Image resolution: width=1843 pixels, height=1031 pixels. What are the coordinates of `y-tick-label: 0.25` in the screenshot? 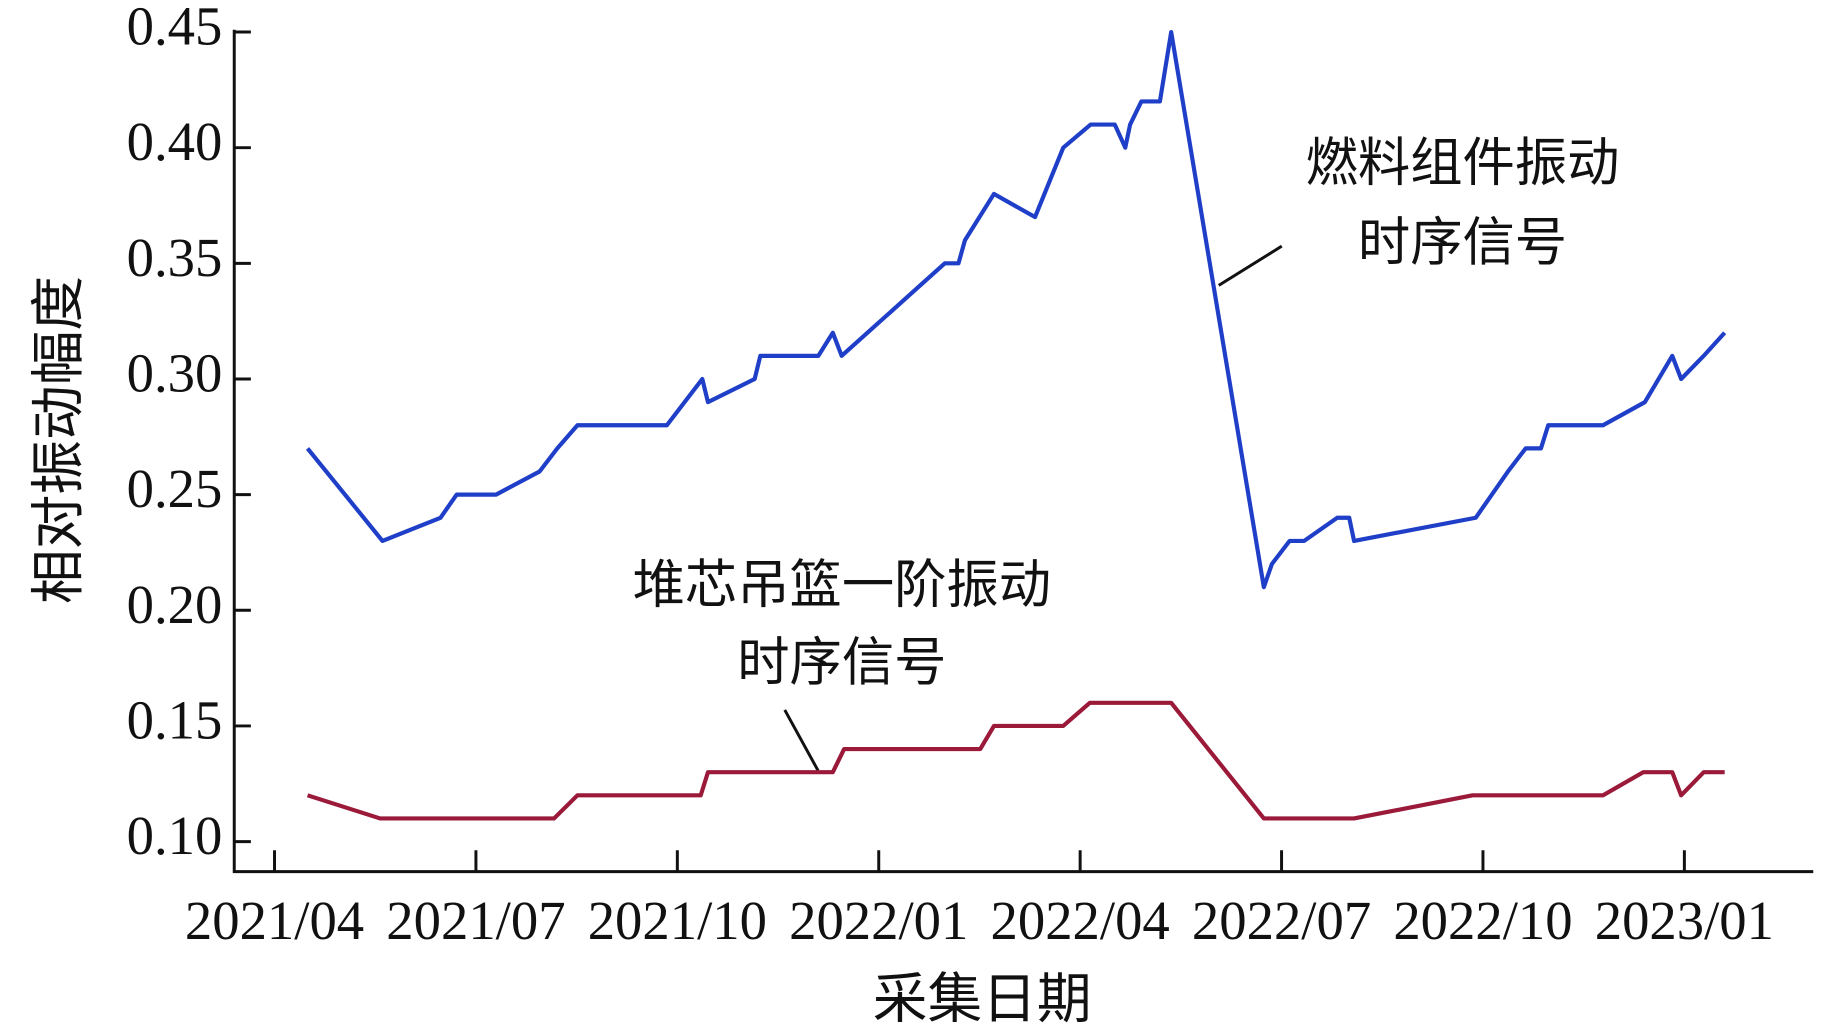 It's located at (175, 488).